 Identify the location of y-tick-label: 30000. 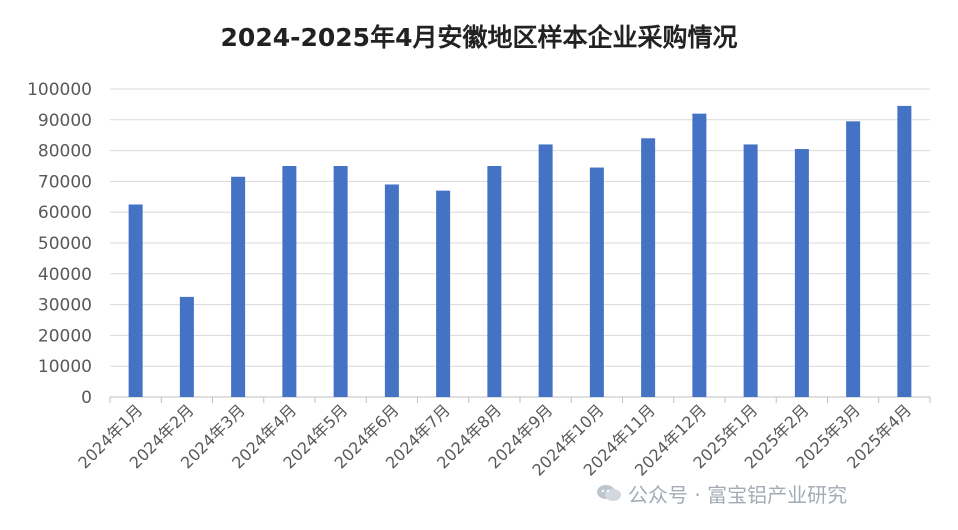
(65, 306).